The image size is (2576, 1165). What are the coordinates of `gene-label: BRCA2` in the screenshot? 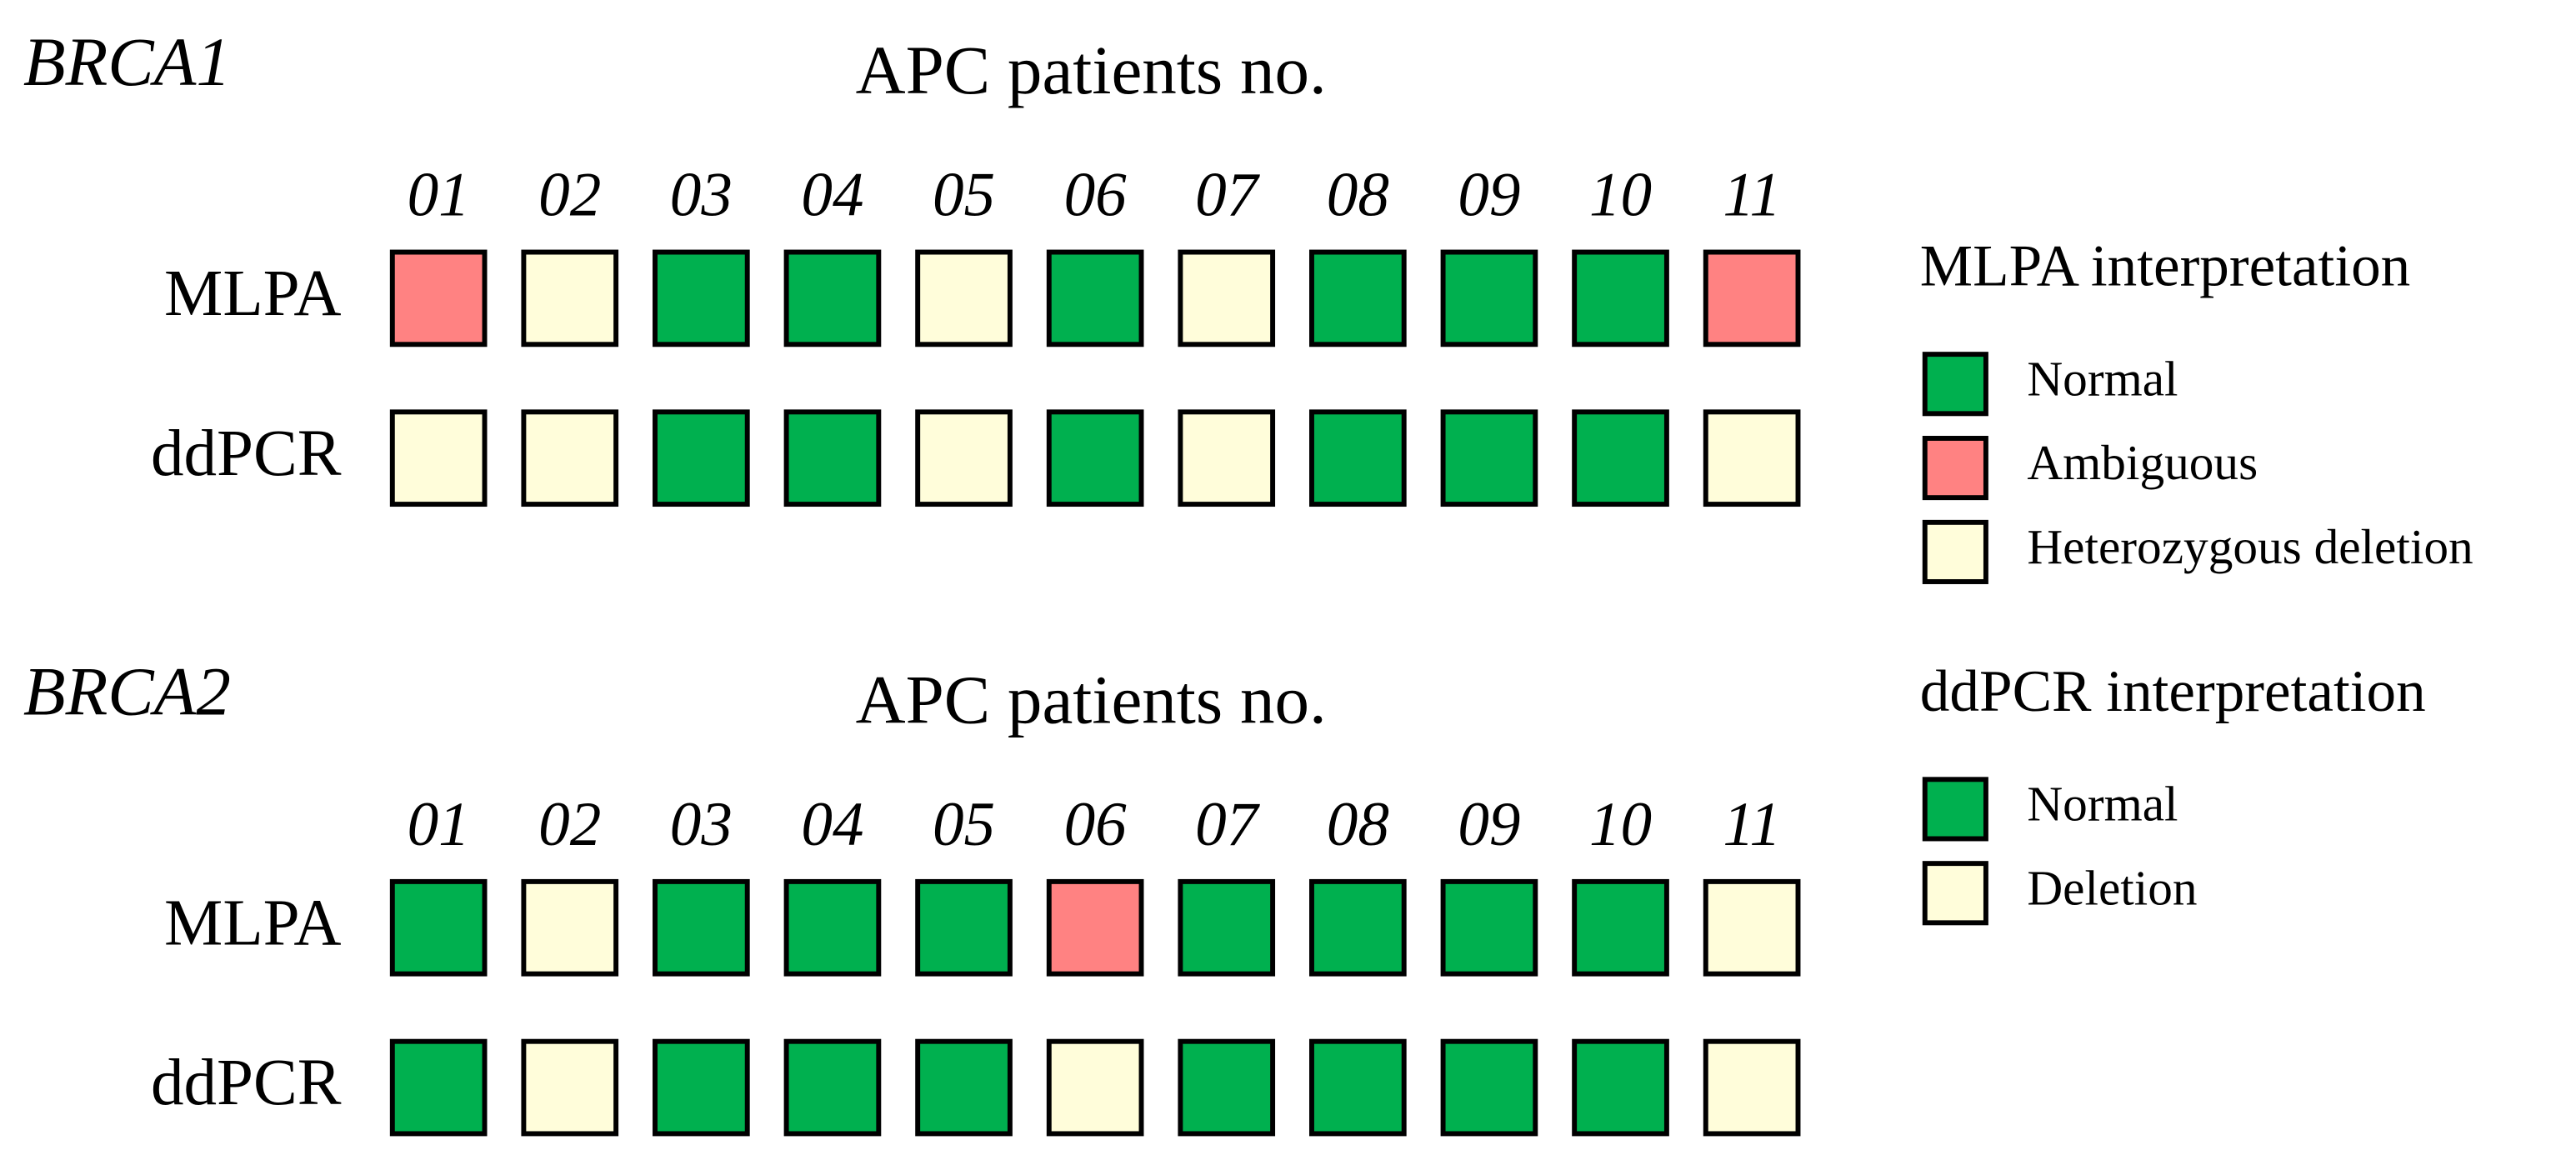 It's located at (127, 690).